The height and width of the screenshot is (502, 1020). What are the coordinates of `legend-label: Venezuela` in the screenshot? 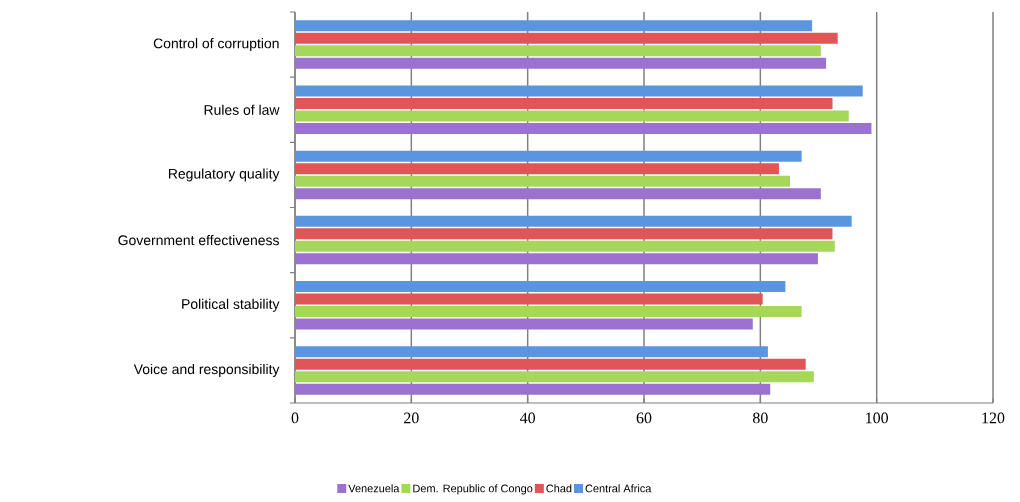 It's located at (374, 488).